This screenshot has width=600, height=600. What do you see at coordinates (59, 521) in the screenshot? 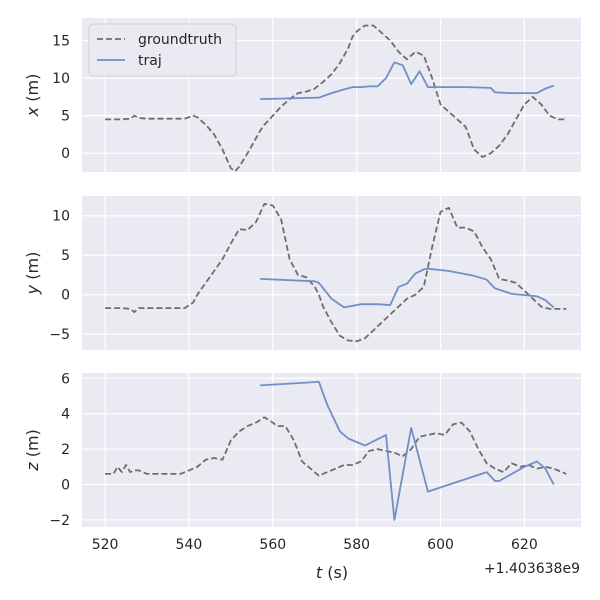
I see `ytick-label-z--2: −2` at bounding box center [59, 521].